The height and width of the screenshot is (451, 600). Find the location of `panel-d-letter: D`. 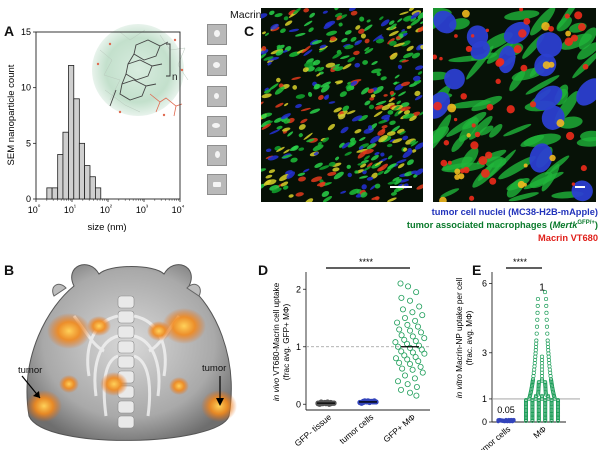

panel-d-letter: D is located at coordinates (263, 270).